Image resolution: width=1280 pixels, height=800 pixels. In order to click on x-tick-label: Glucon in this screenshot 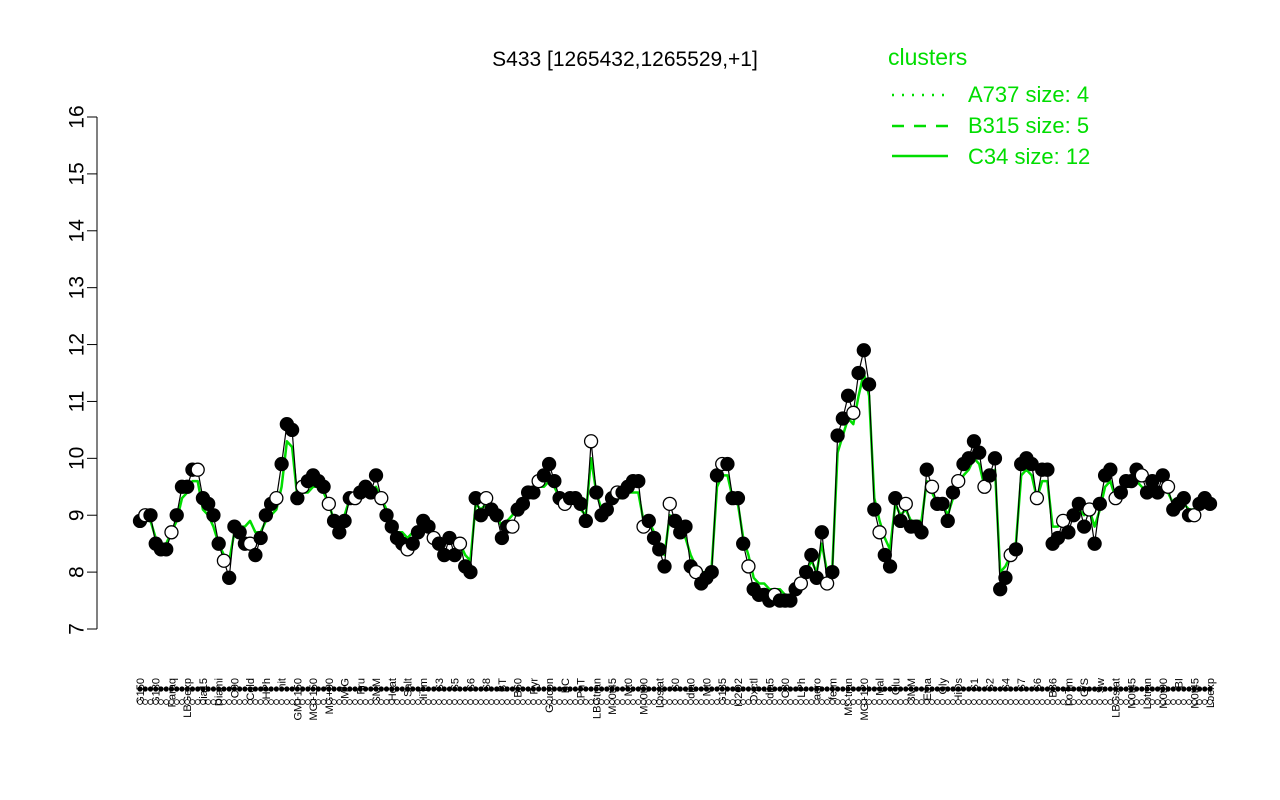, I will do `click(550, 695)`.